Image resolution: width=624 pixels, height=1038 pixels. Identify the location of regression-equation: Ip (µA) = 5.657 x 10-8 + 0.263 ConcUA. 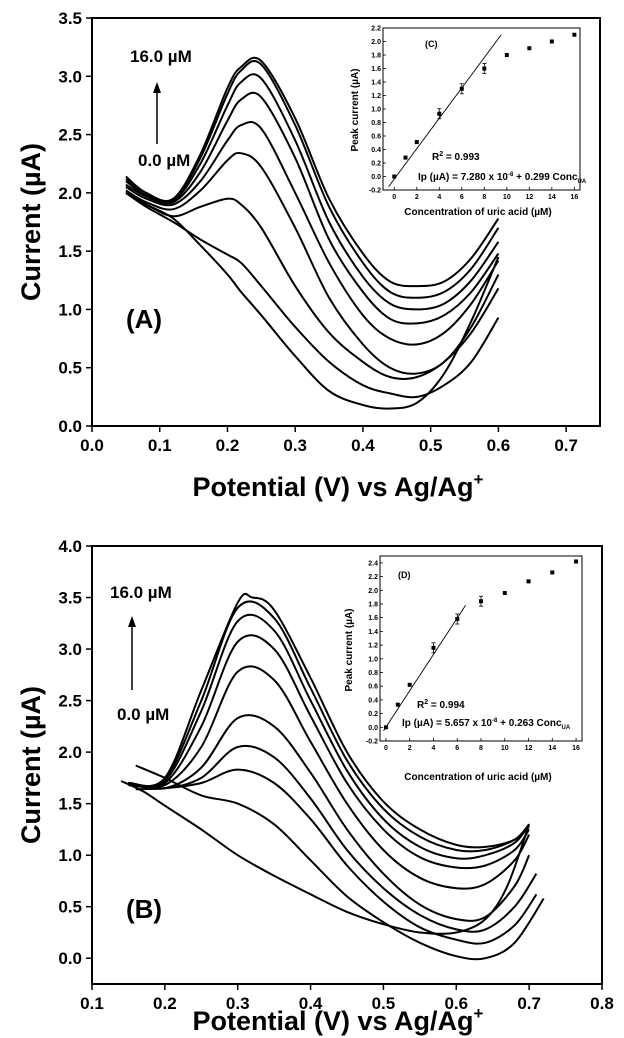
(486, 724).